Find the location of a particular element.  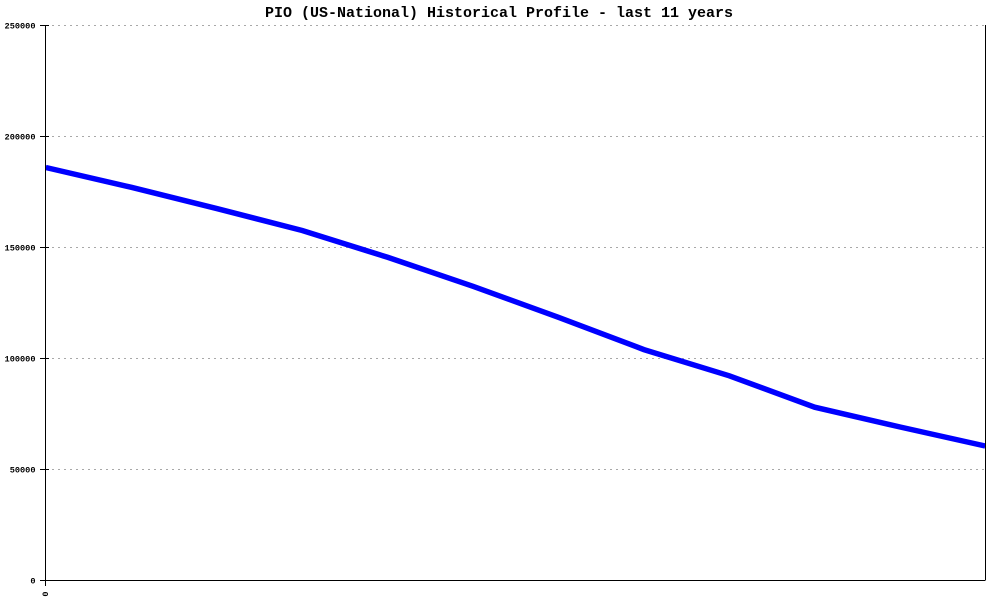

svg-text: 50000 is located at coordinates (23, 471).